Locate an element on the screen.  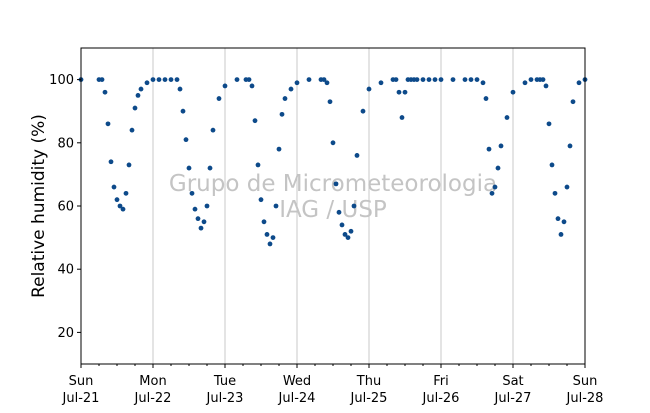
x-tick-label-day: Fri is located at coordinates (441, 381).